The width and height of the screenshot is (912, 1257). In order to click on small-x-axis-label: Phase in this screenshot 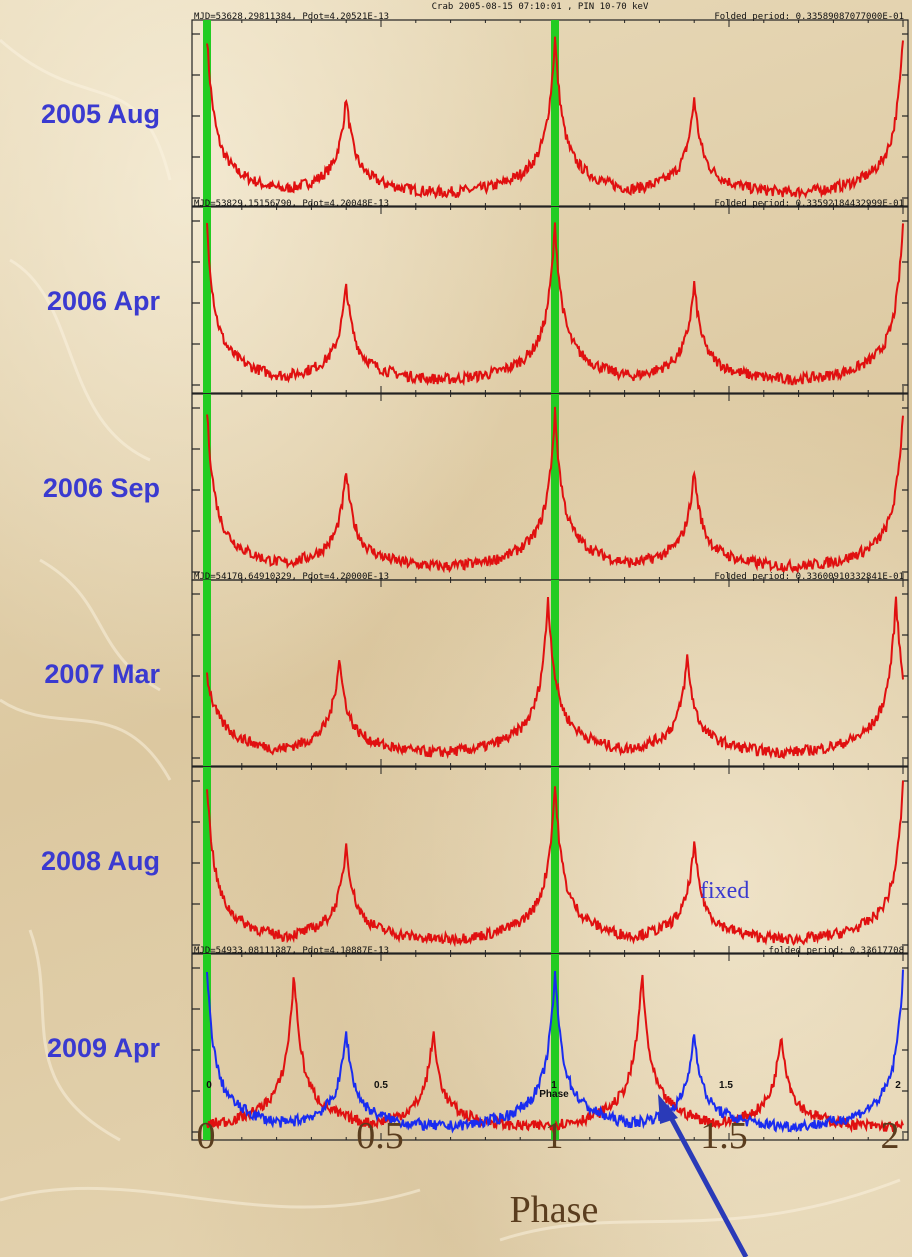, I will do `click(554, 1094)`.